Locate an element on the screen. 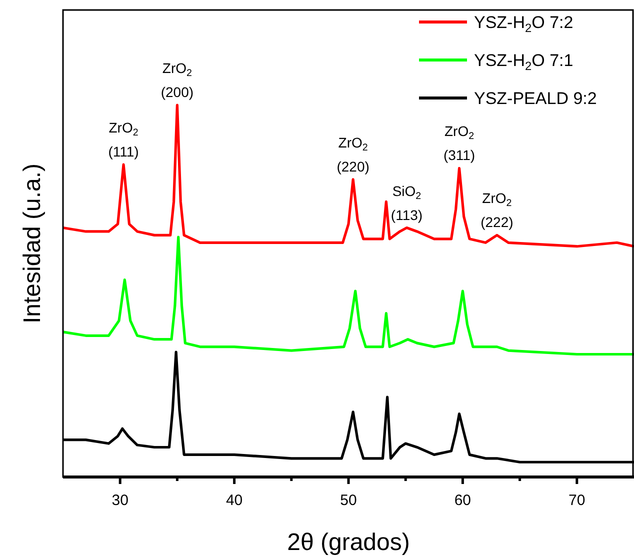 This screenshot has height=558, width=634. legend-label: YSZ-H$_{2}$O 7:2 is located at coordinates (524, 24).